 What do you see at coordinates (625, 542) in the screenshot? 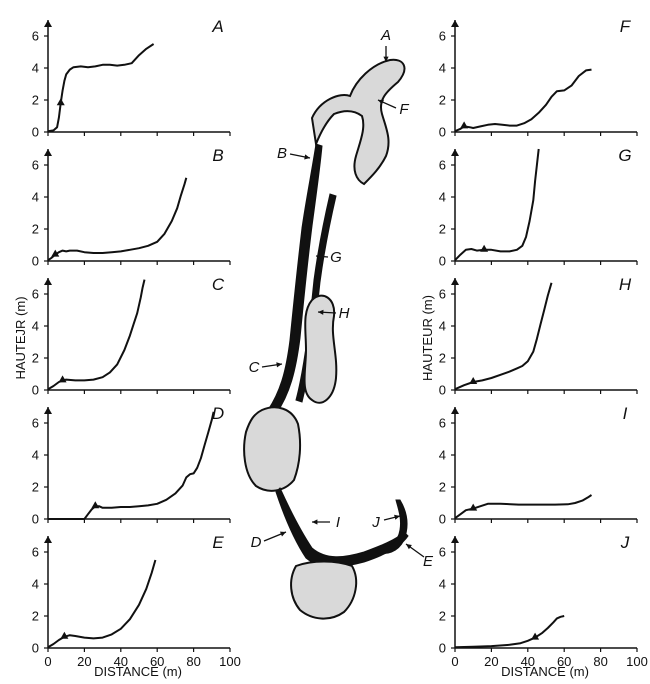
I see `panel-letter-j: J` at bounding box center [625, 542].